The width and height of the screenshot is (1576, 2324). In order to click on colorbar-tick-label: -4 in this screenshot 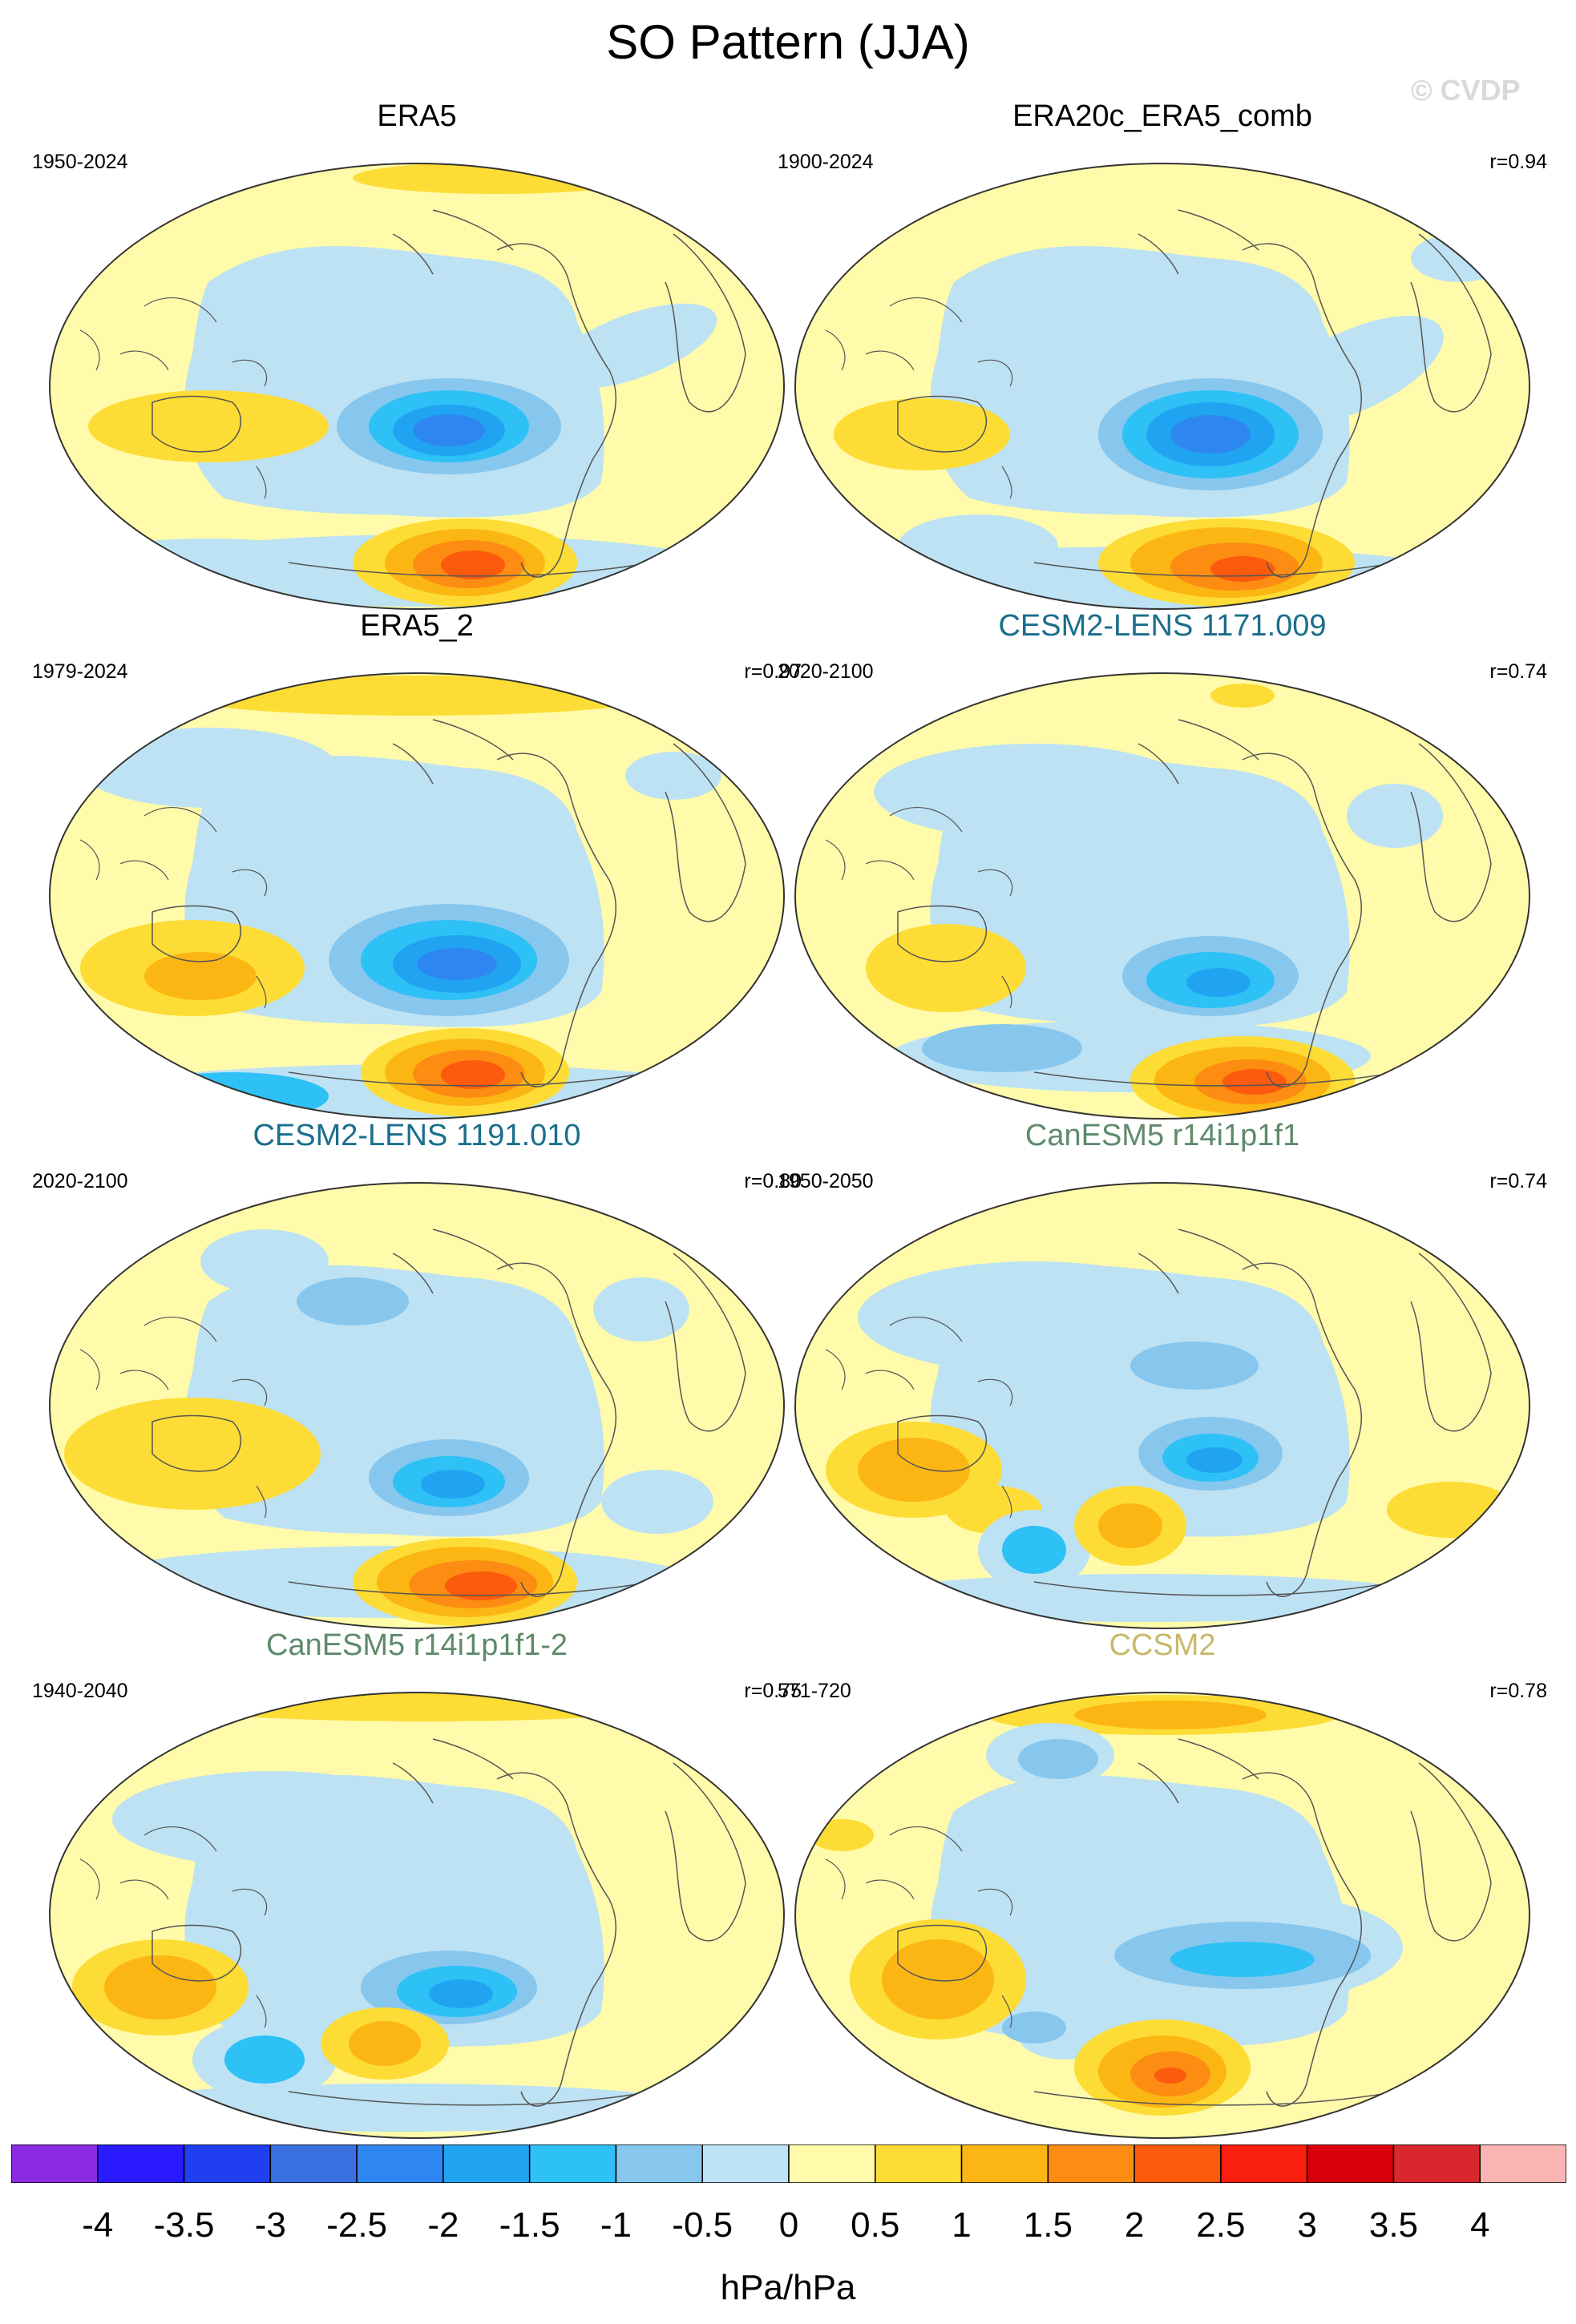, I will do `click(98, 2225)`.